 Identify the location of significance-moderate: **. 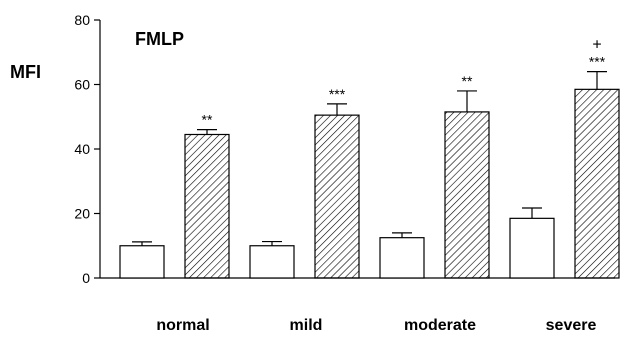
(467, 81).